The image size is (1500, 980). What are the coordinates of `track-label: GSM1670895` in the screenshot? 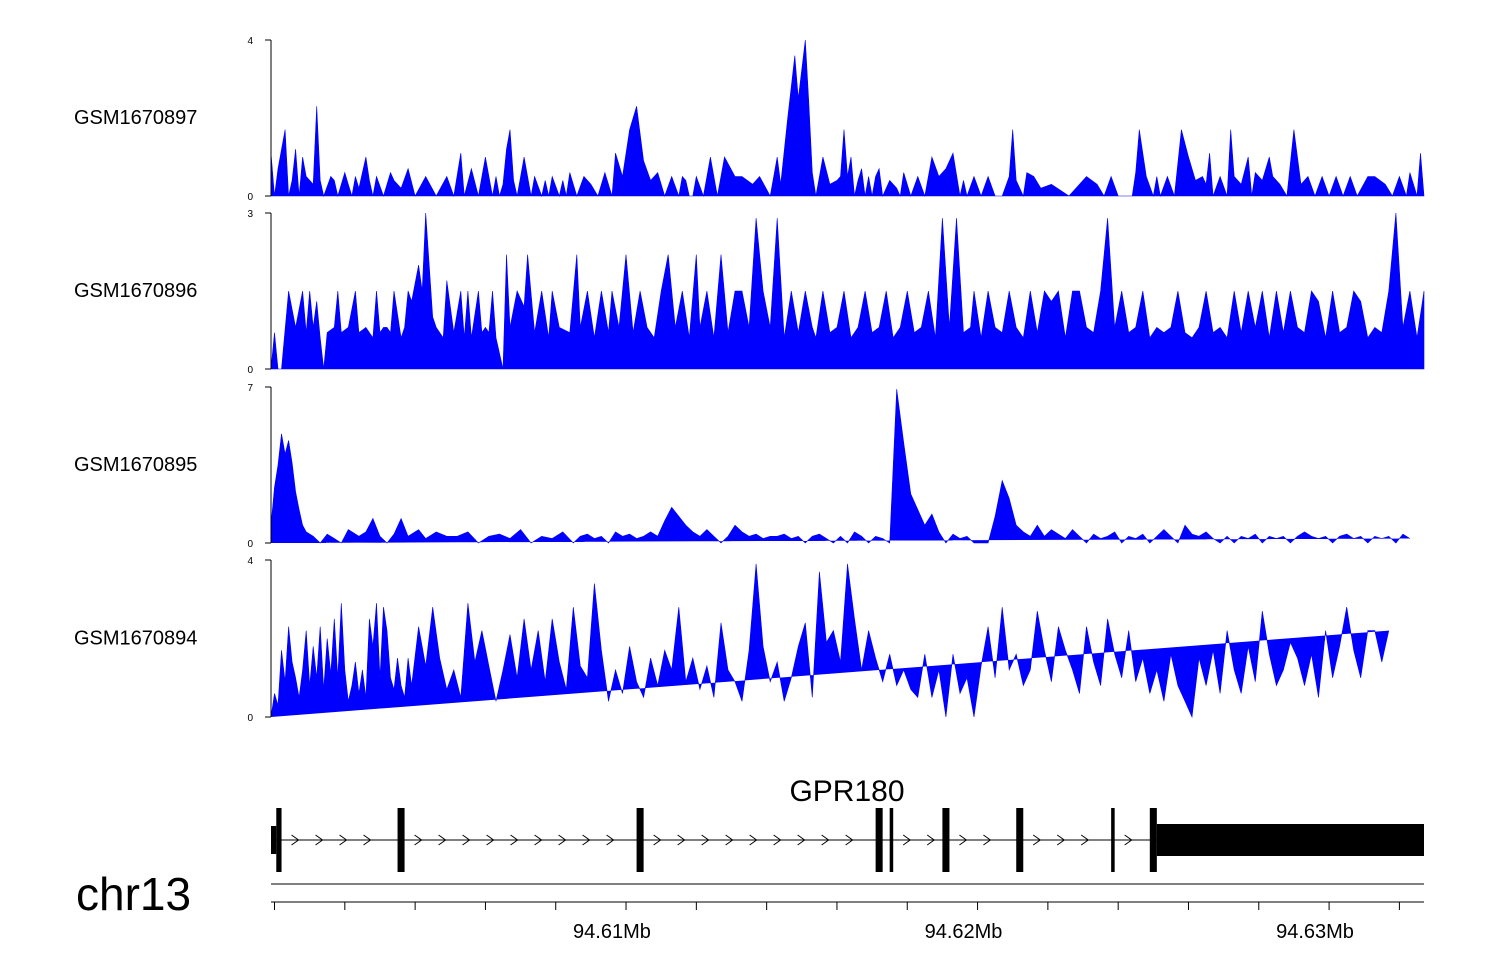 It's located at (135, 465).